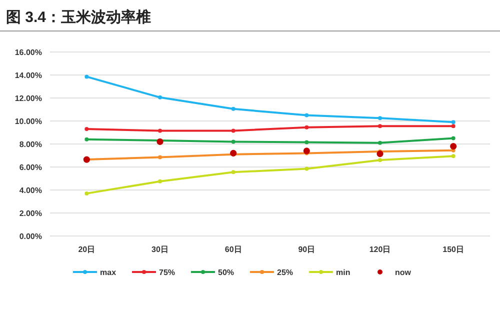 The height and width of the screenshot is (320, 500). I want to click on legend-label: 75%, so click(167, 272).